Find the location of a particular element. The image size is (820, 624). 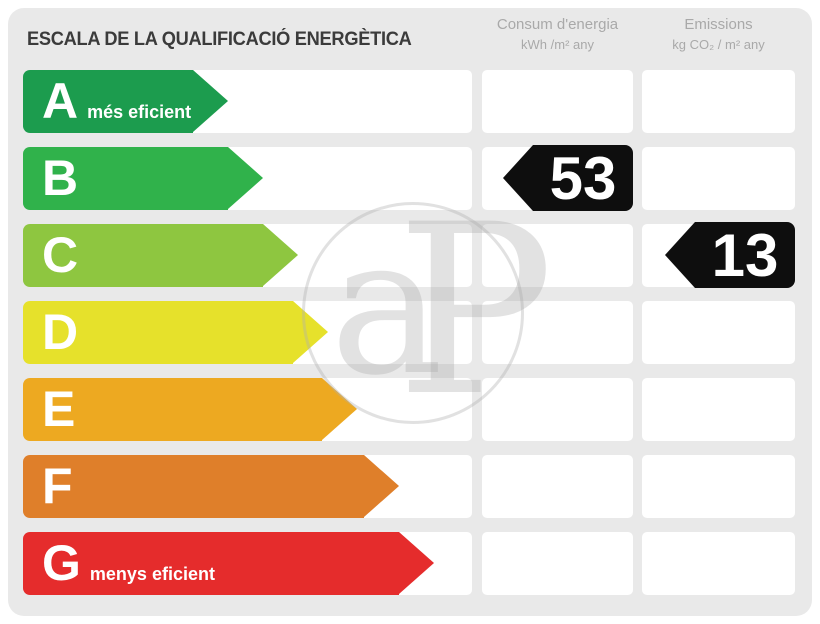

rating-letter: E is located at coordinates (59, 409).